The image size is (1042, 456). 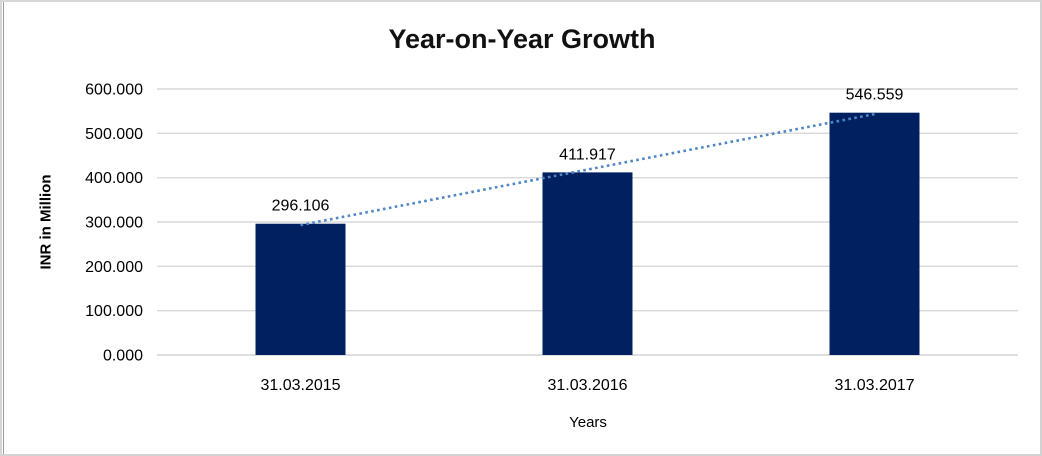 I want to click on x-category-label: 31.03.2016, so click(x=587, y=385).